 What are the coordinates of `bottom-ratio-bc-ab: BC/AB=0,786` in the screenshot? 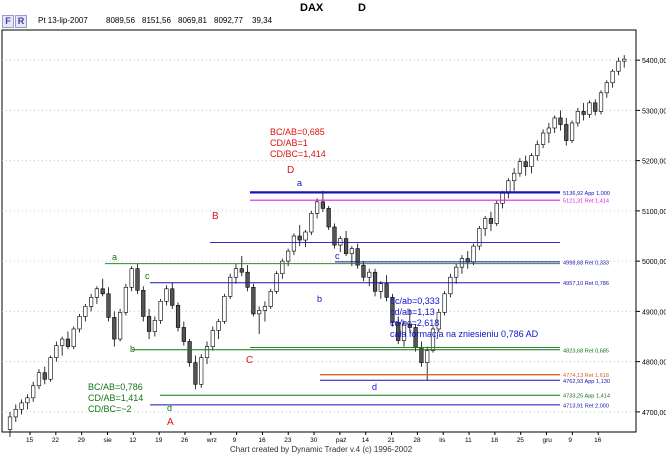 It's located at (115, 387).